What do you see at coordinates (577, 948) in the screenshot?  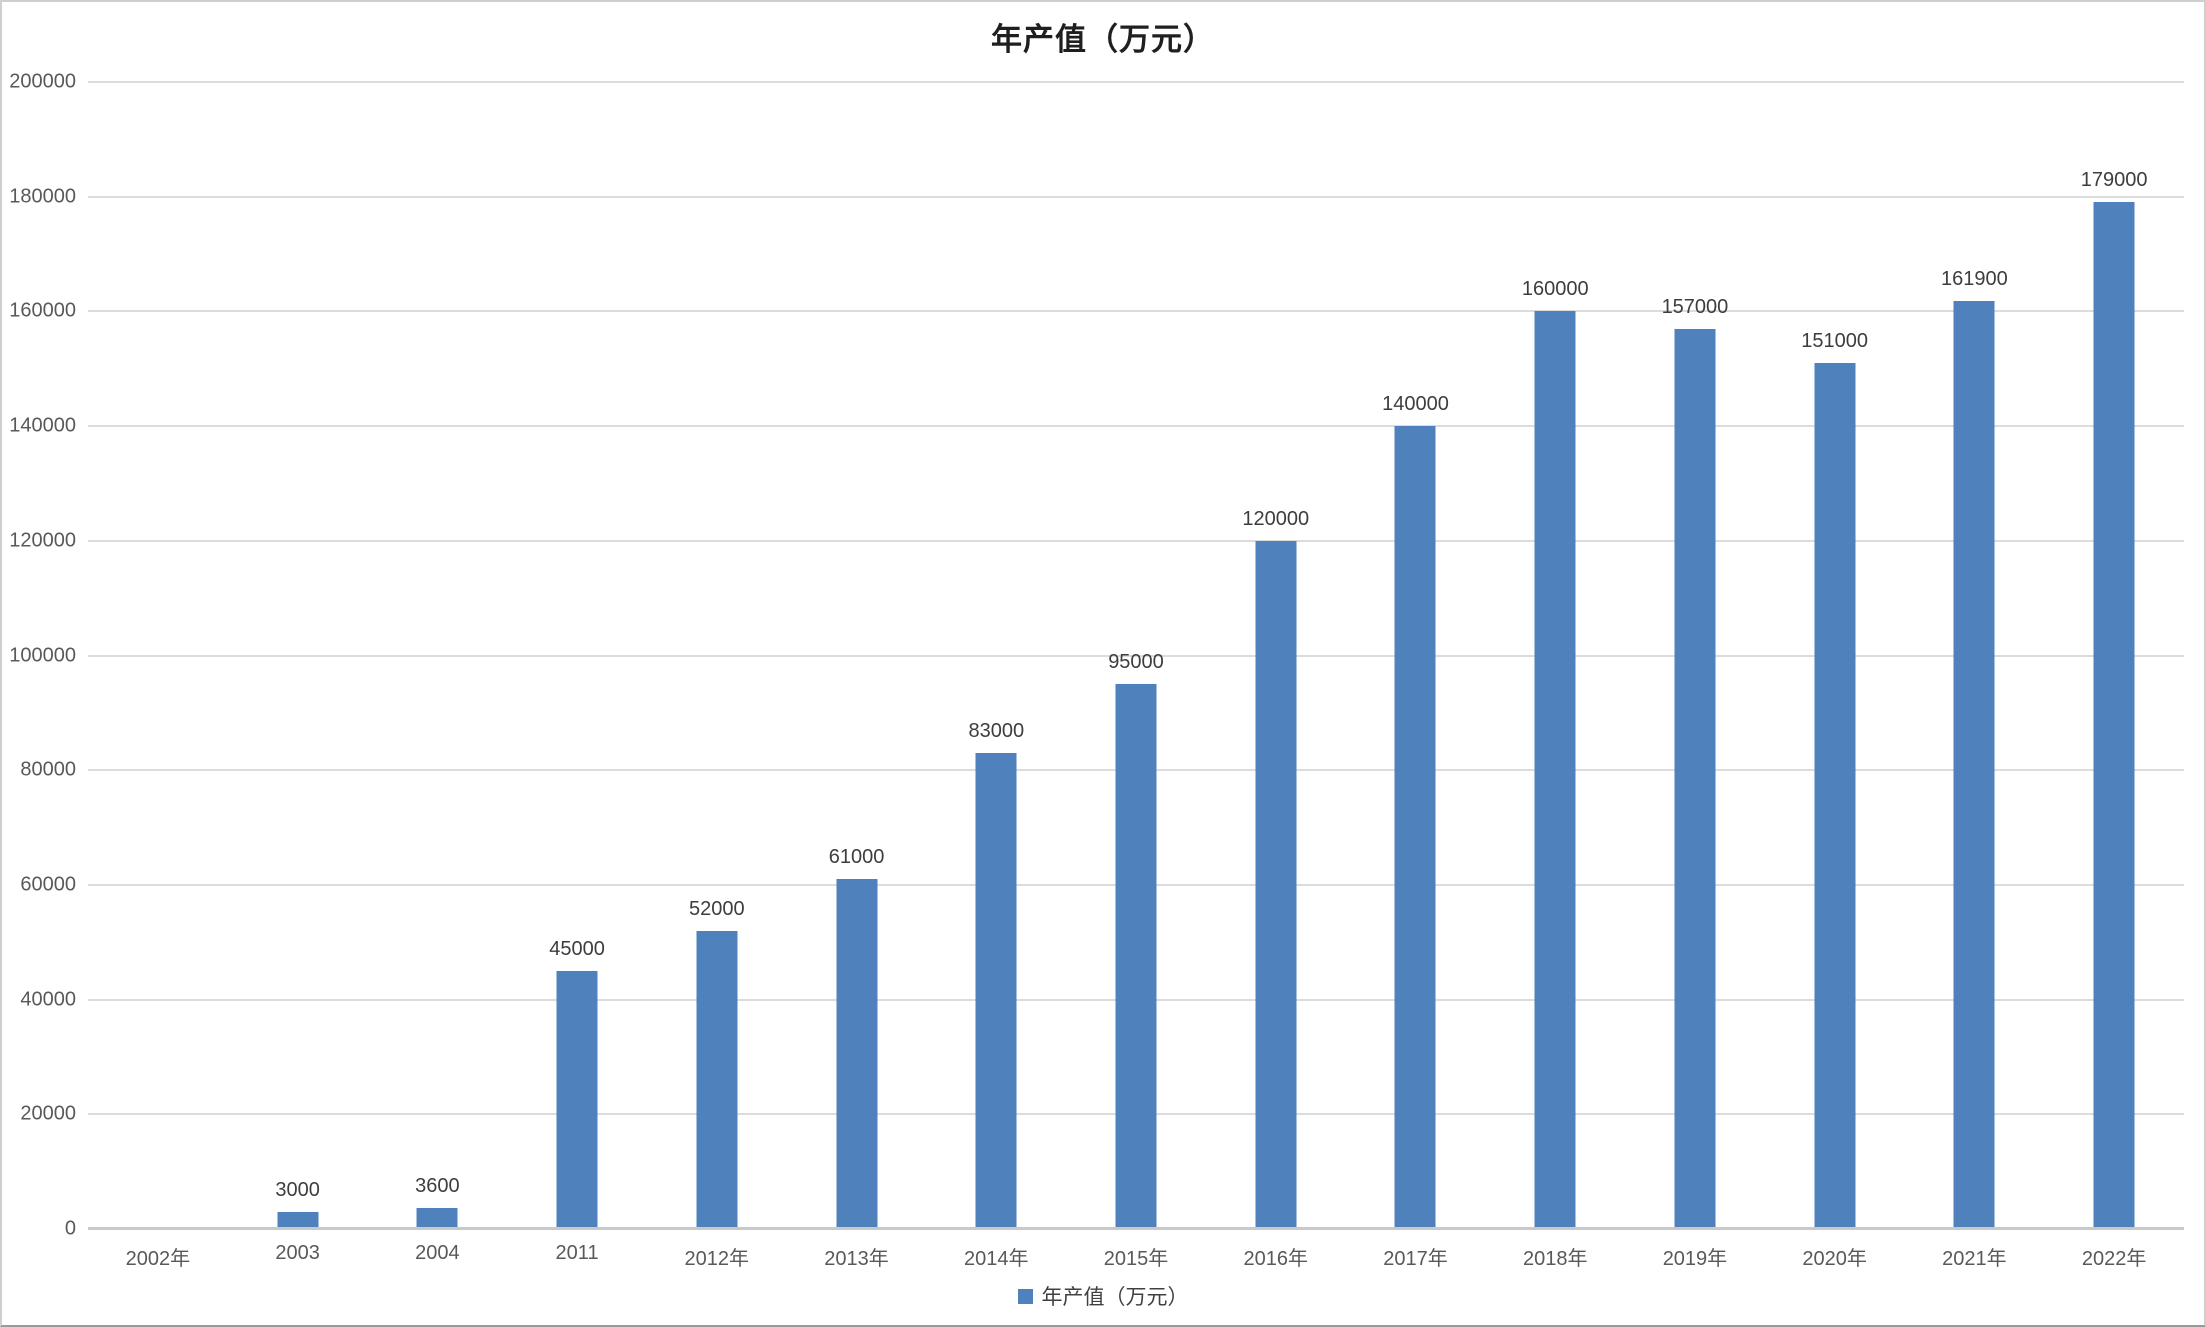 I see `bar-value-label: 45000` at bounding box center [577, 948].